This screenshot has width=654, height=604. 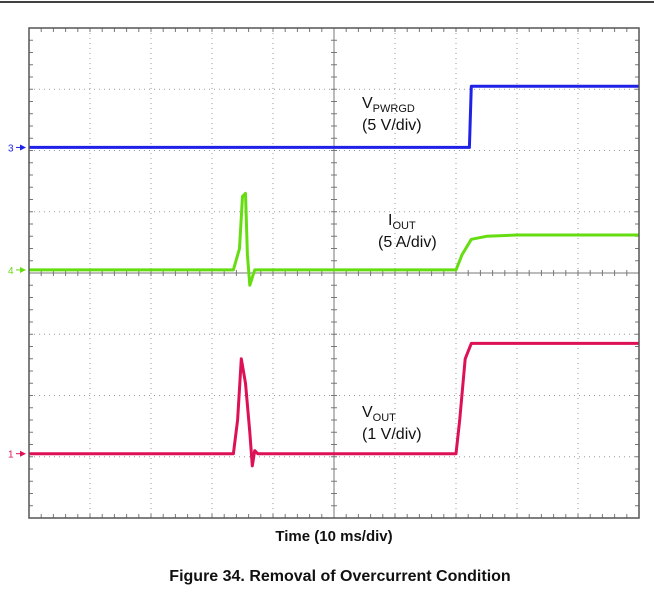 I want to click on channel-marker-3: 3, so click(x=11, y=148).